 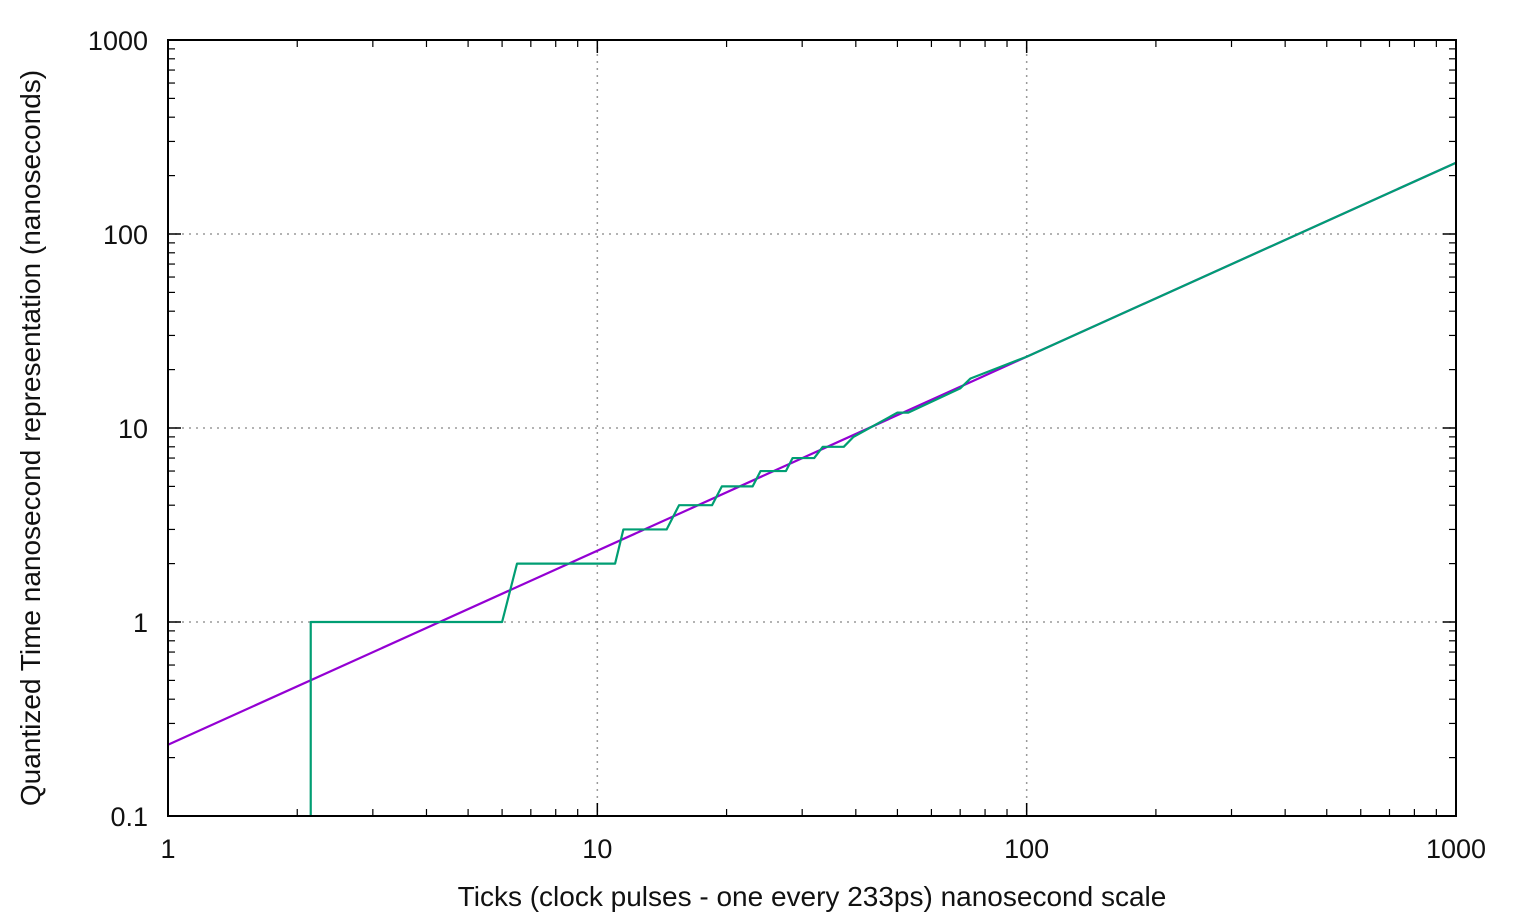 What do you see at coordinates (129, 817) in the screenshot?
I see `y-tick-label: 0.1` at bounding box center [129, 817].